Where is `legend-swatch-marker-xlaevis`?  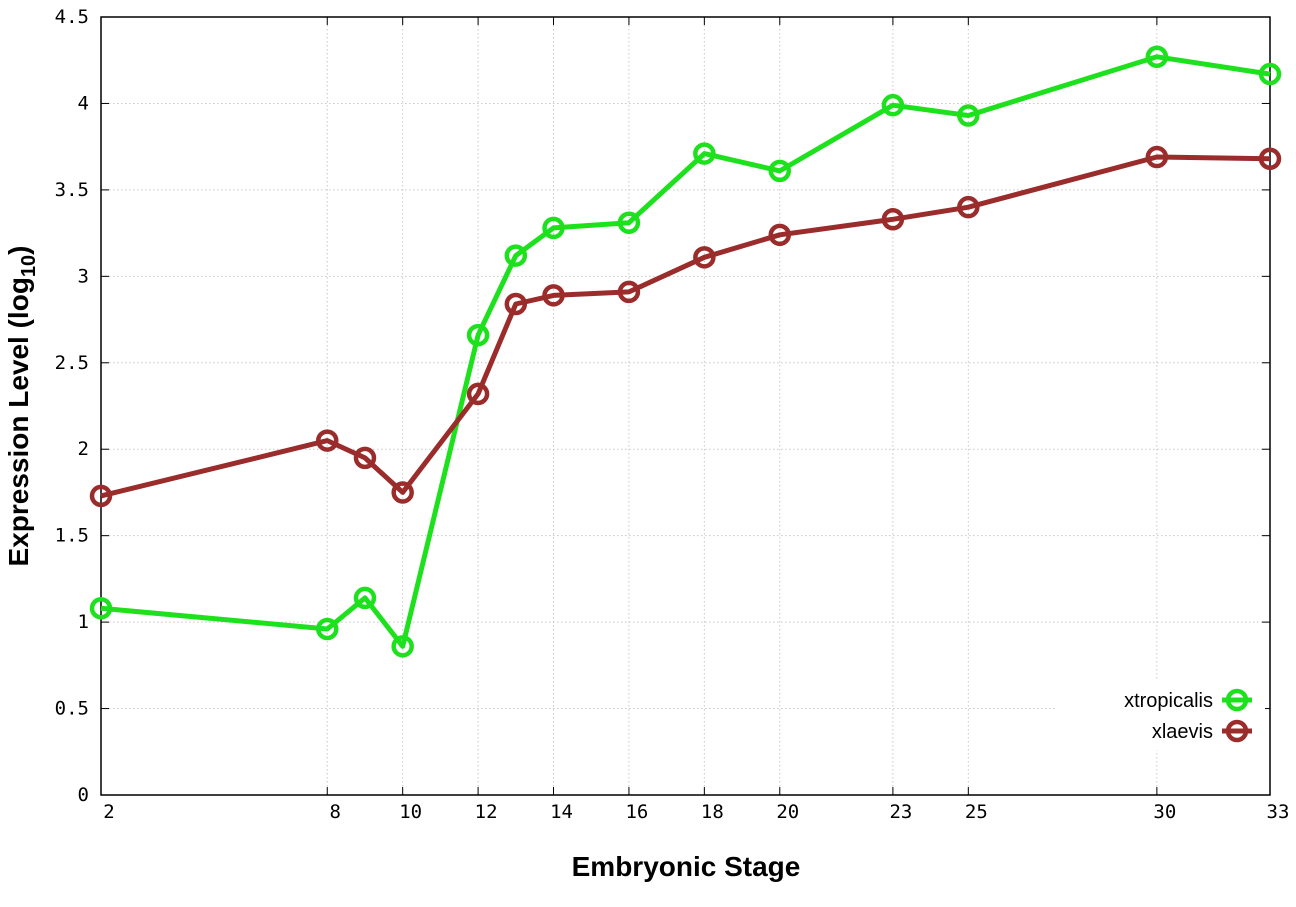
legend-swatch-marker-xlaevis is located at coordinates (1237, 731).